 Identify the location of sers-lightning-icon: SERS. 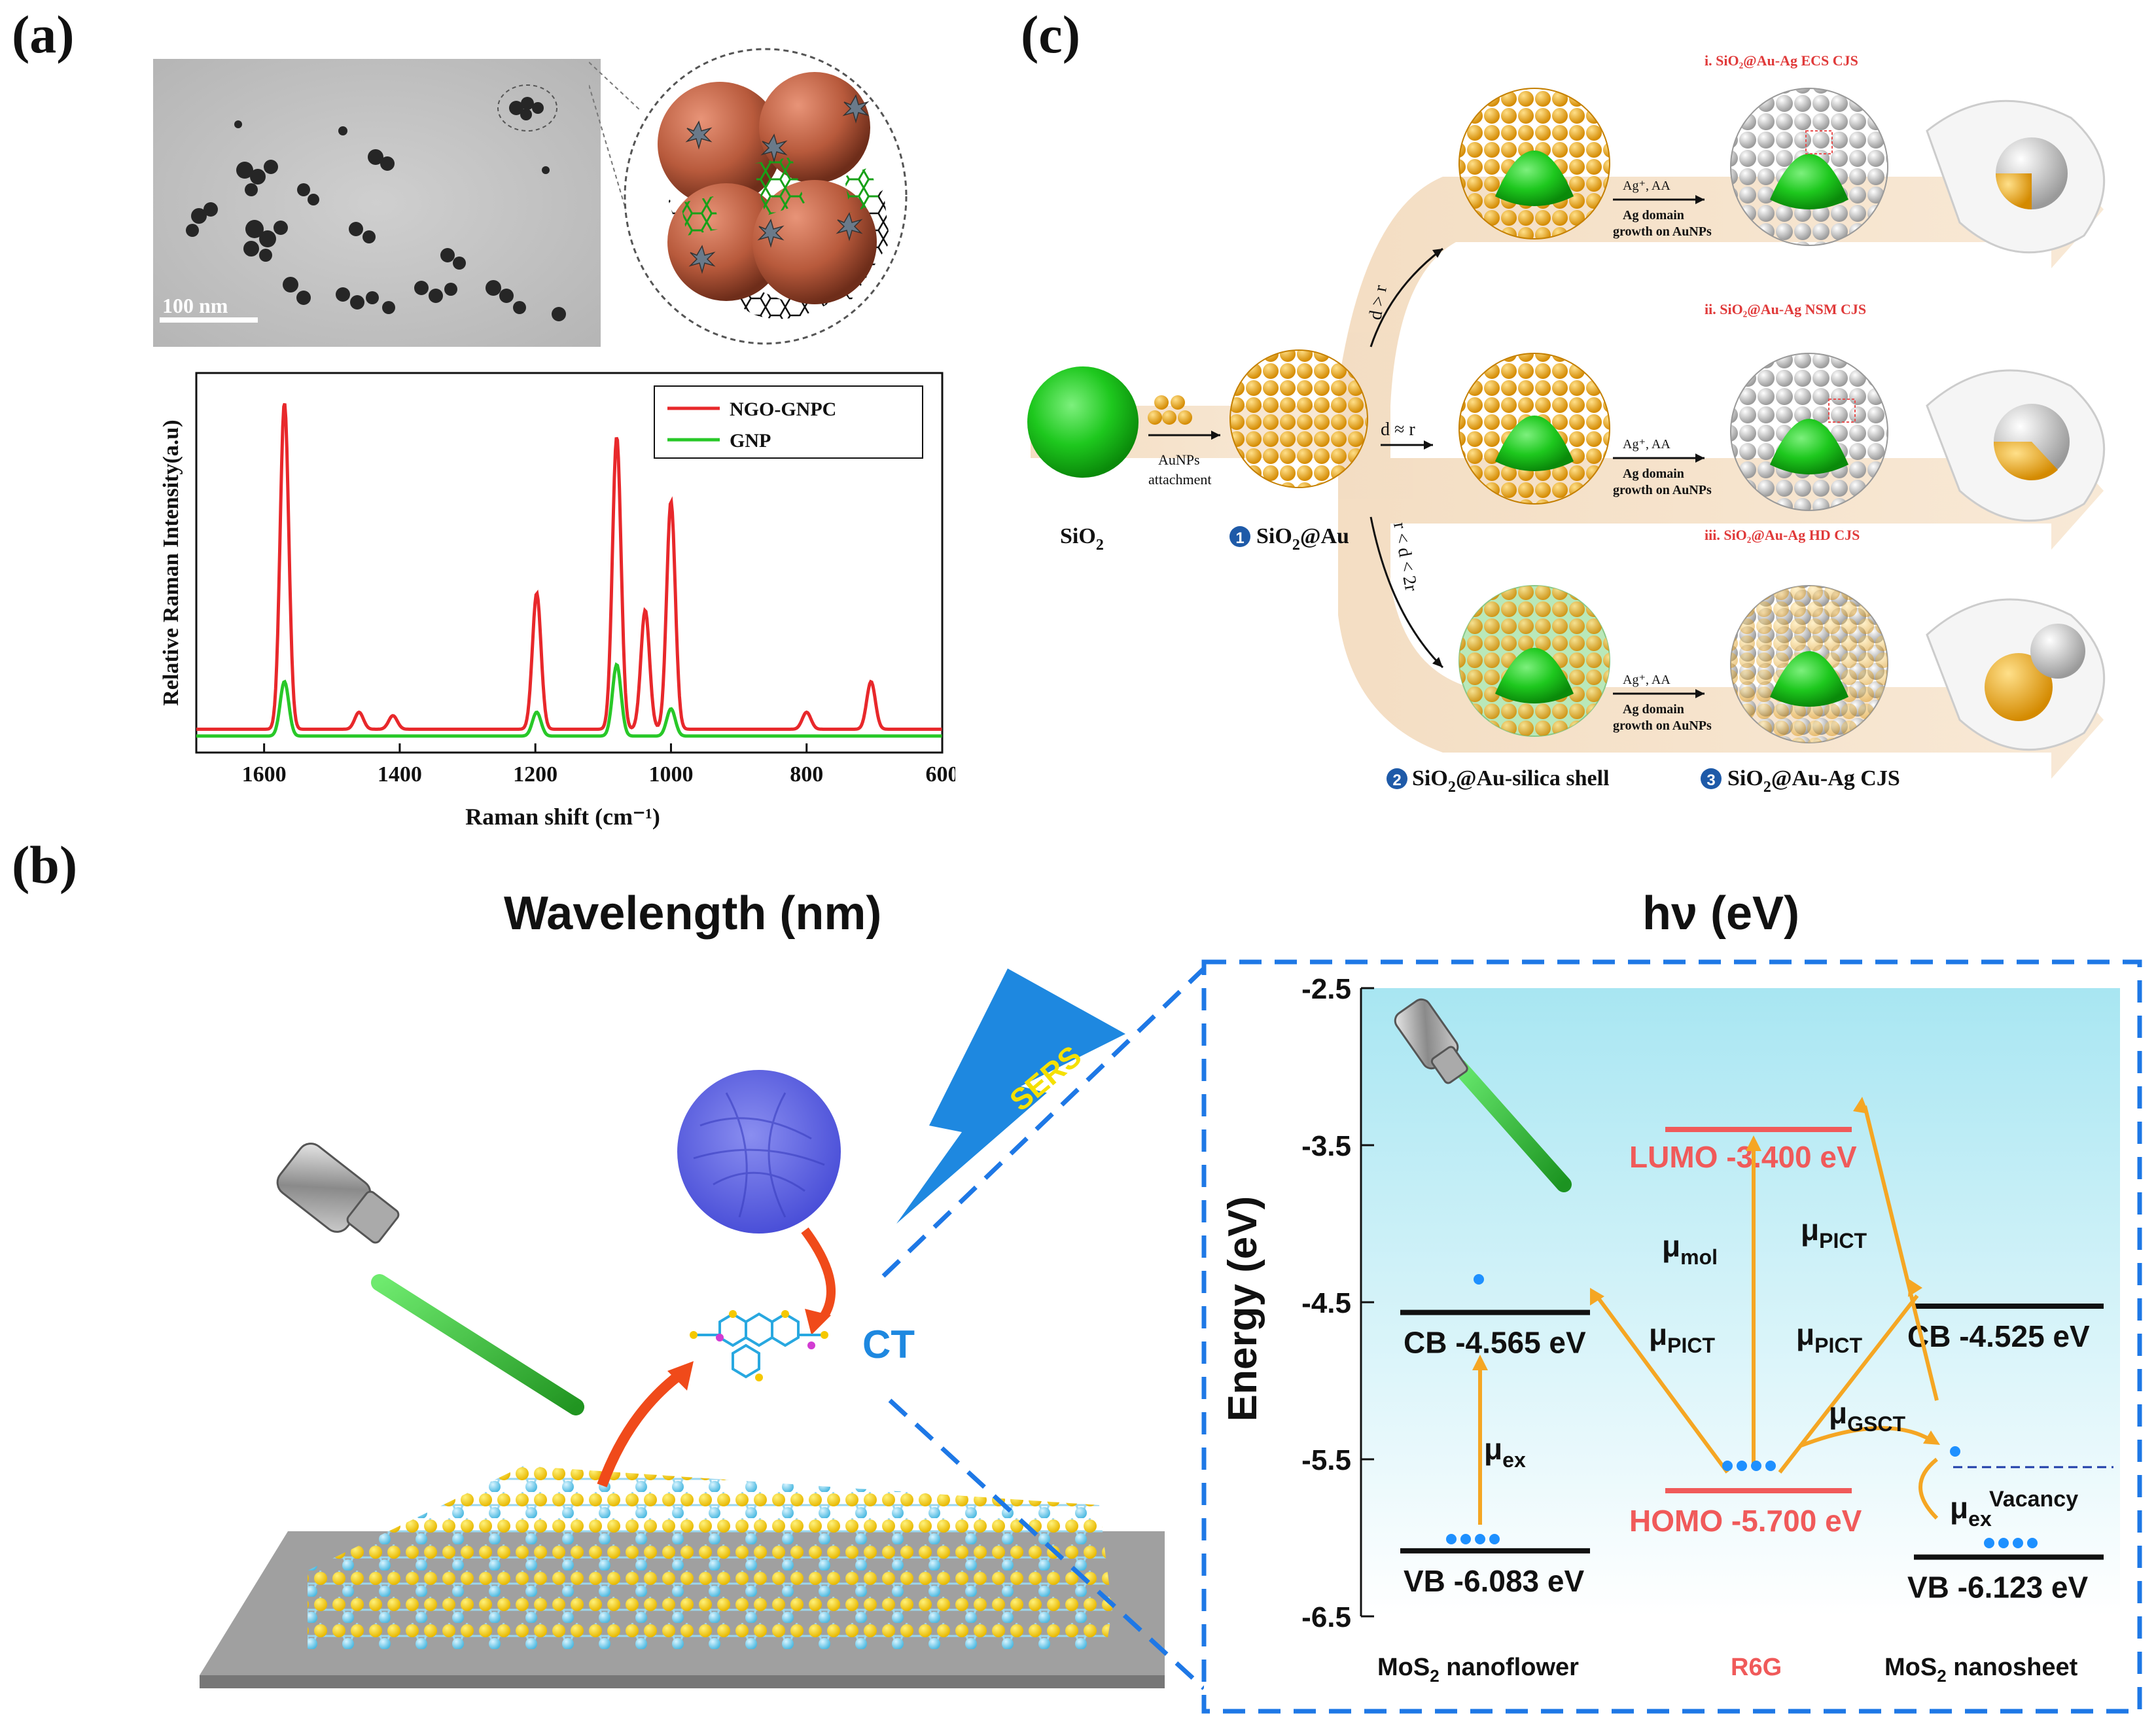
(1010, 1096).